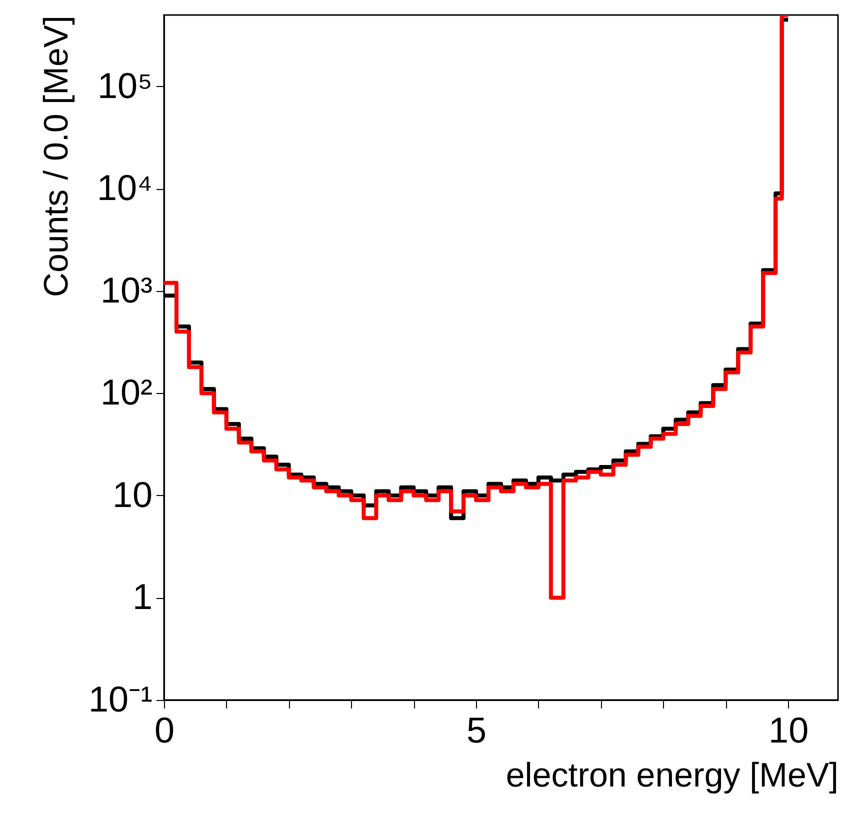 This screenshot has height=813, width=848. What do you see at coordinates (132, 494) in the screenshot?
I see `y-tick-label: 10` at bounding box center [132, 494].